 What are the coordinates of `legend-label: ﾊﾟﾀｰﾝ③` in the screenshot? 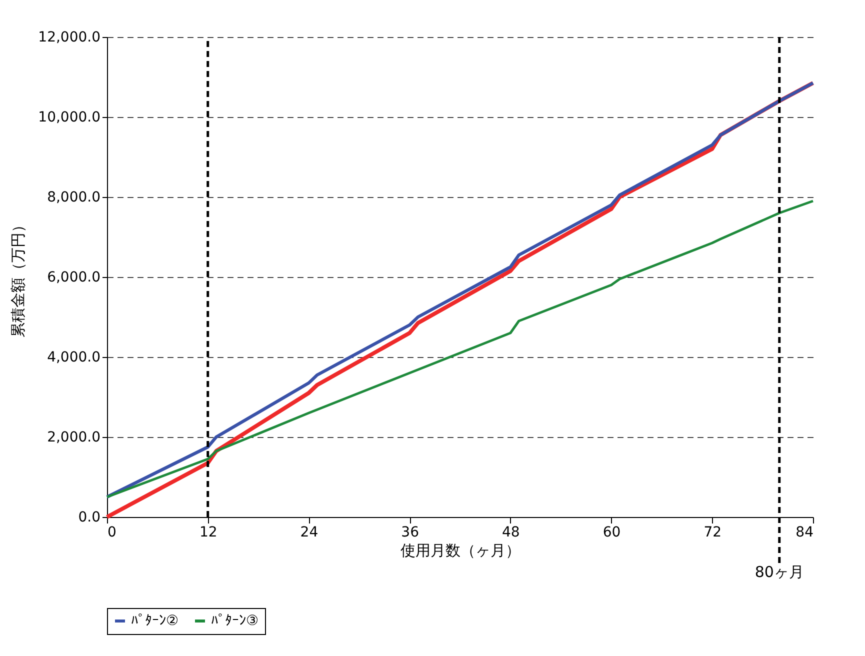 It's located at (235, 621).